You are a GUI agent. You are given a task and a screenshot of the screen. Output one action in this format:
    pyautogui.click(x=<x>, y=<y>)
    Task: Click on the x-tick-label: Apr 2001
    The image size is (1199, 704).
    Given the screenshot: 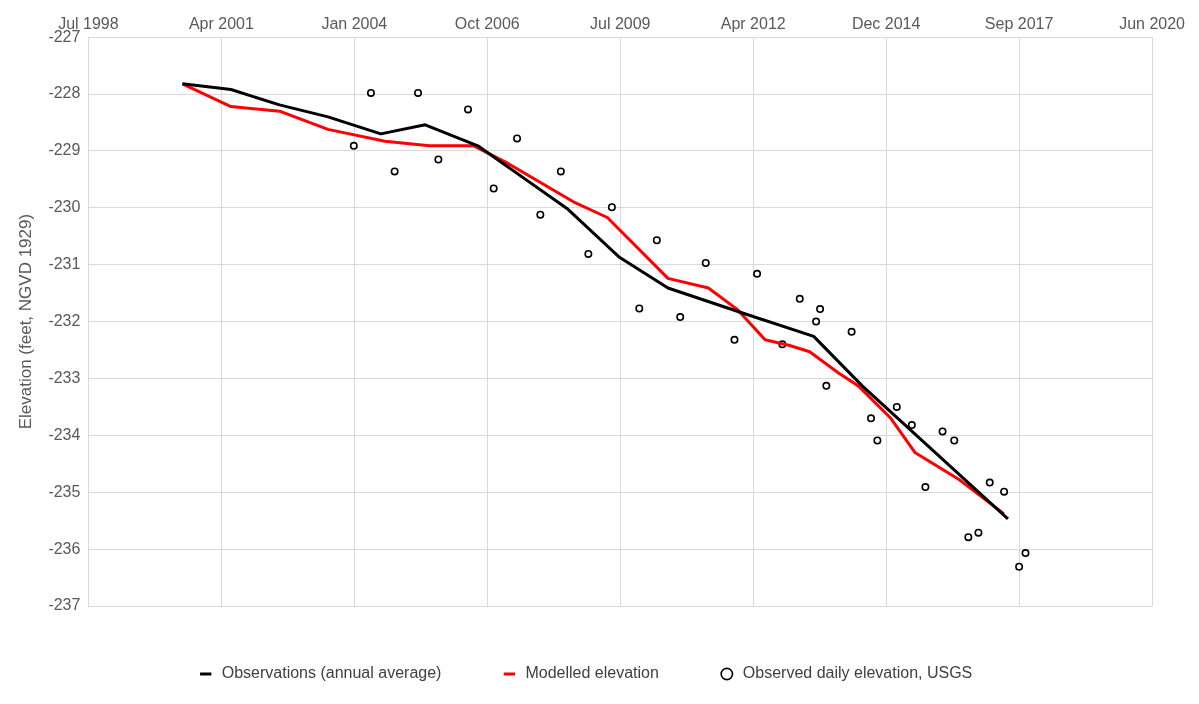 What is the action you would take?
    pyautogui.click(x=221, y=24)
    